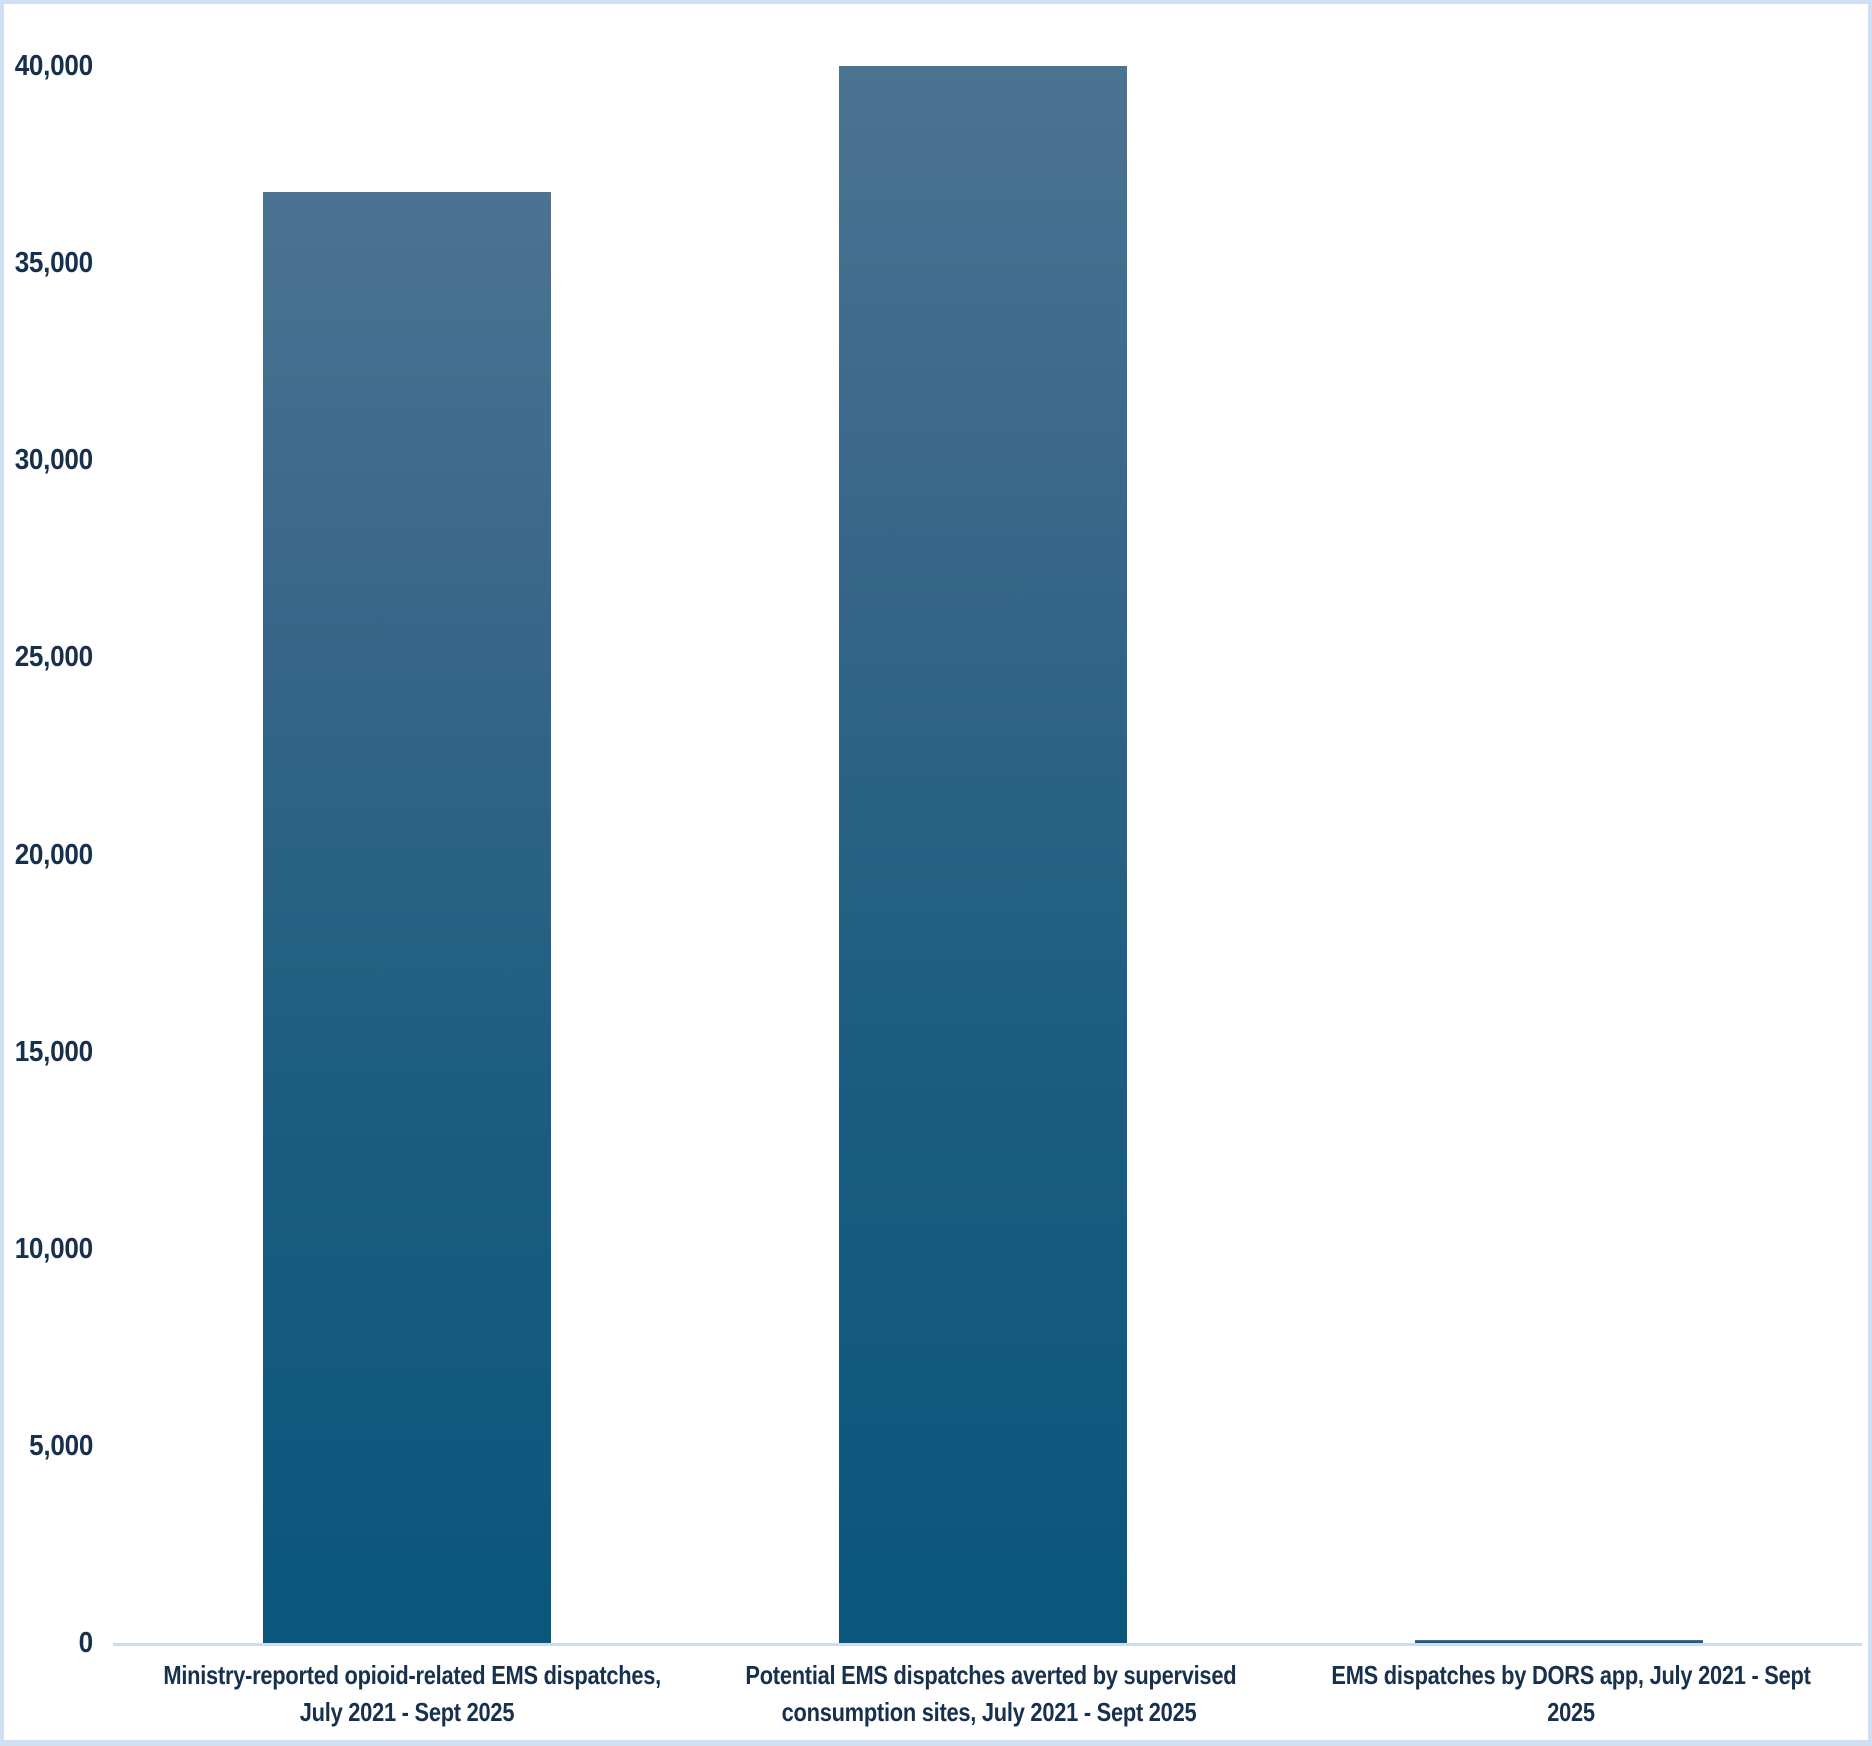  What do you see at coordinates (53, 1051) in the screenshot?
I see `y-tick-label: 15,000` at bounding box center [53, 1051].